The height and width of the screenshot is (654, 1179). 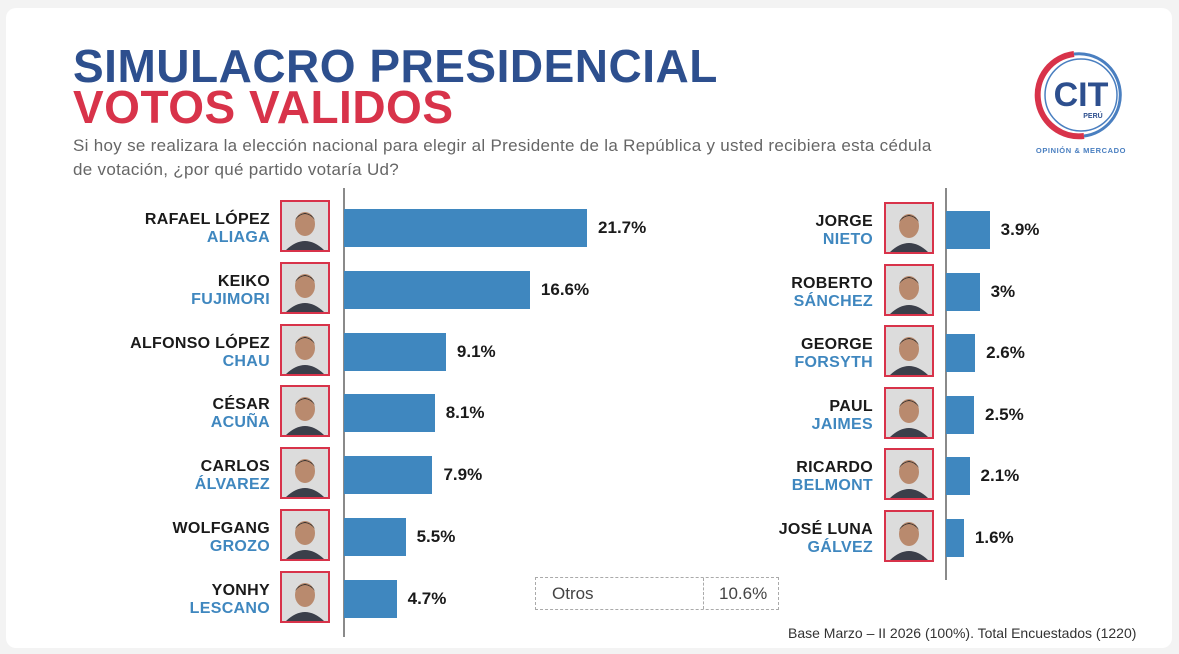 I want to click on value-label-aliaga: 21.7%, so click(x=622, y=227).